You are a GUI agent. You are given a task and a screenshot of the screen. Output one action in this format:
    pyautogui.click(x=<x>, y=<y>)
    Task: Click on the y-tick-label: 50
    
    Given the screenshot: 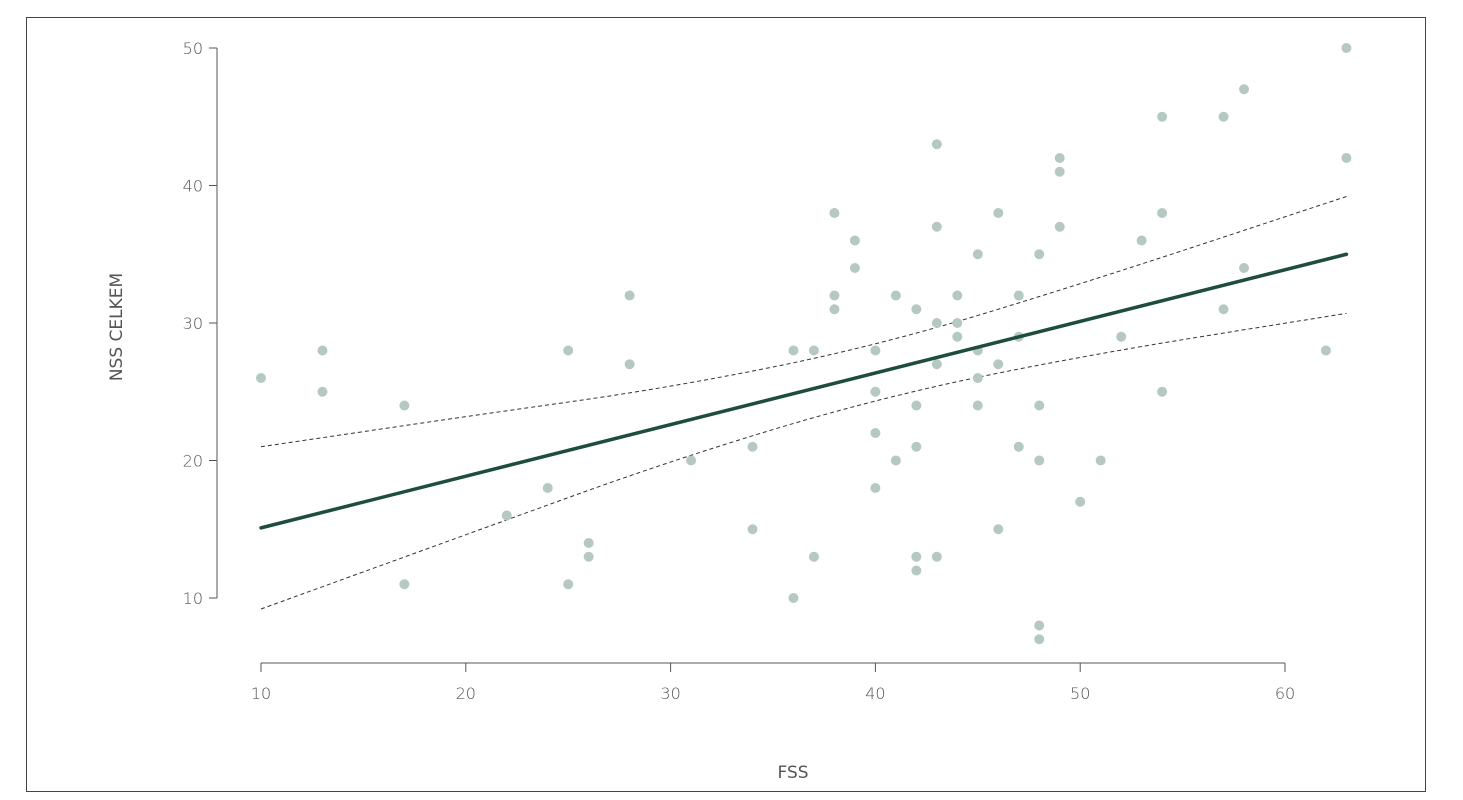 What is the action you would take?
    pyautogui.click(x=193, y=48)
    